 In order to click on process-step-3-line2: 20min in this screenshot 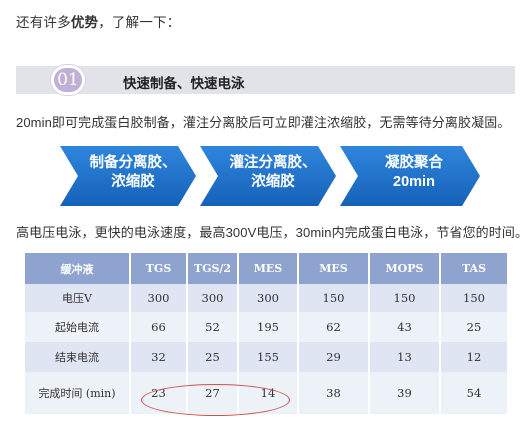, I will do `click(414, 182)`.